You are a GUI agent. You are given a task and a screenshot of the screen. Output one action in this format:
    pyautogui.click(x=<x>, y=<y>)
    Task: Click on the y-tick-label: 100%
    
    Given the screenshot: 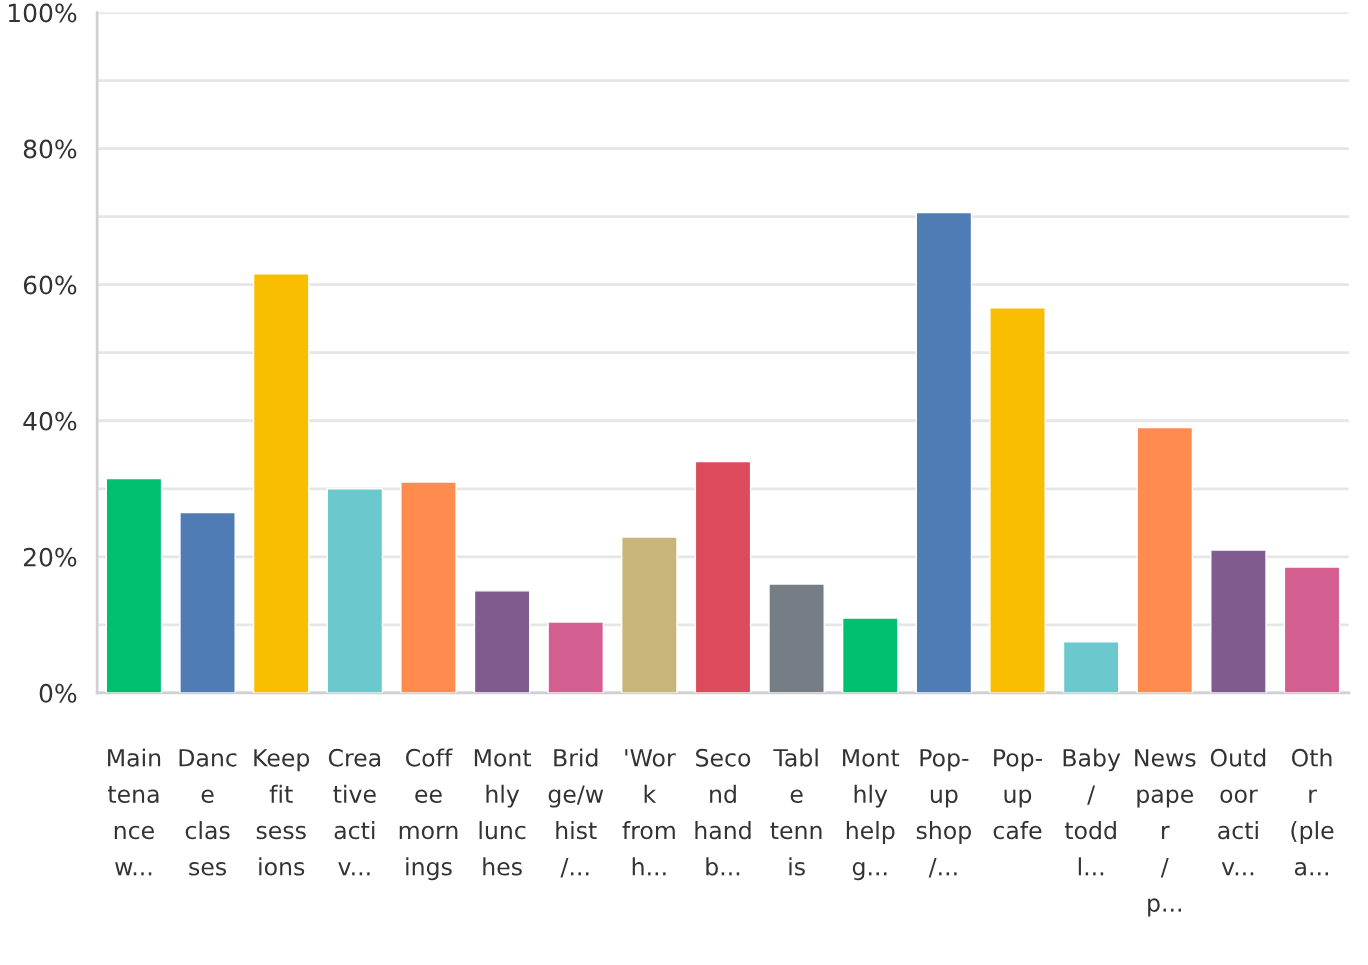 What is the action you would take?
    pyautogui.click(x=42, y=13)
    